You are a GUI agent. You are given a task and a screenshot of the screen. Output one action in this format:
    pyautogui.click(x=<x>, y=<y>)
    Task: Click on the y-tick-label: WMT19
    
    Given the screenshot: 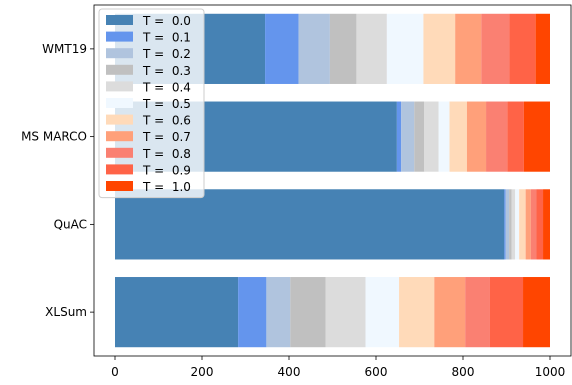 What is the action you would take?
    pyautogui.click(x=64, y=49)
    